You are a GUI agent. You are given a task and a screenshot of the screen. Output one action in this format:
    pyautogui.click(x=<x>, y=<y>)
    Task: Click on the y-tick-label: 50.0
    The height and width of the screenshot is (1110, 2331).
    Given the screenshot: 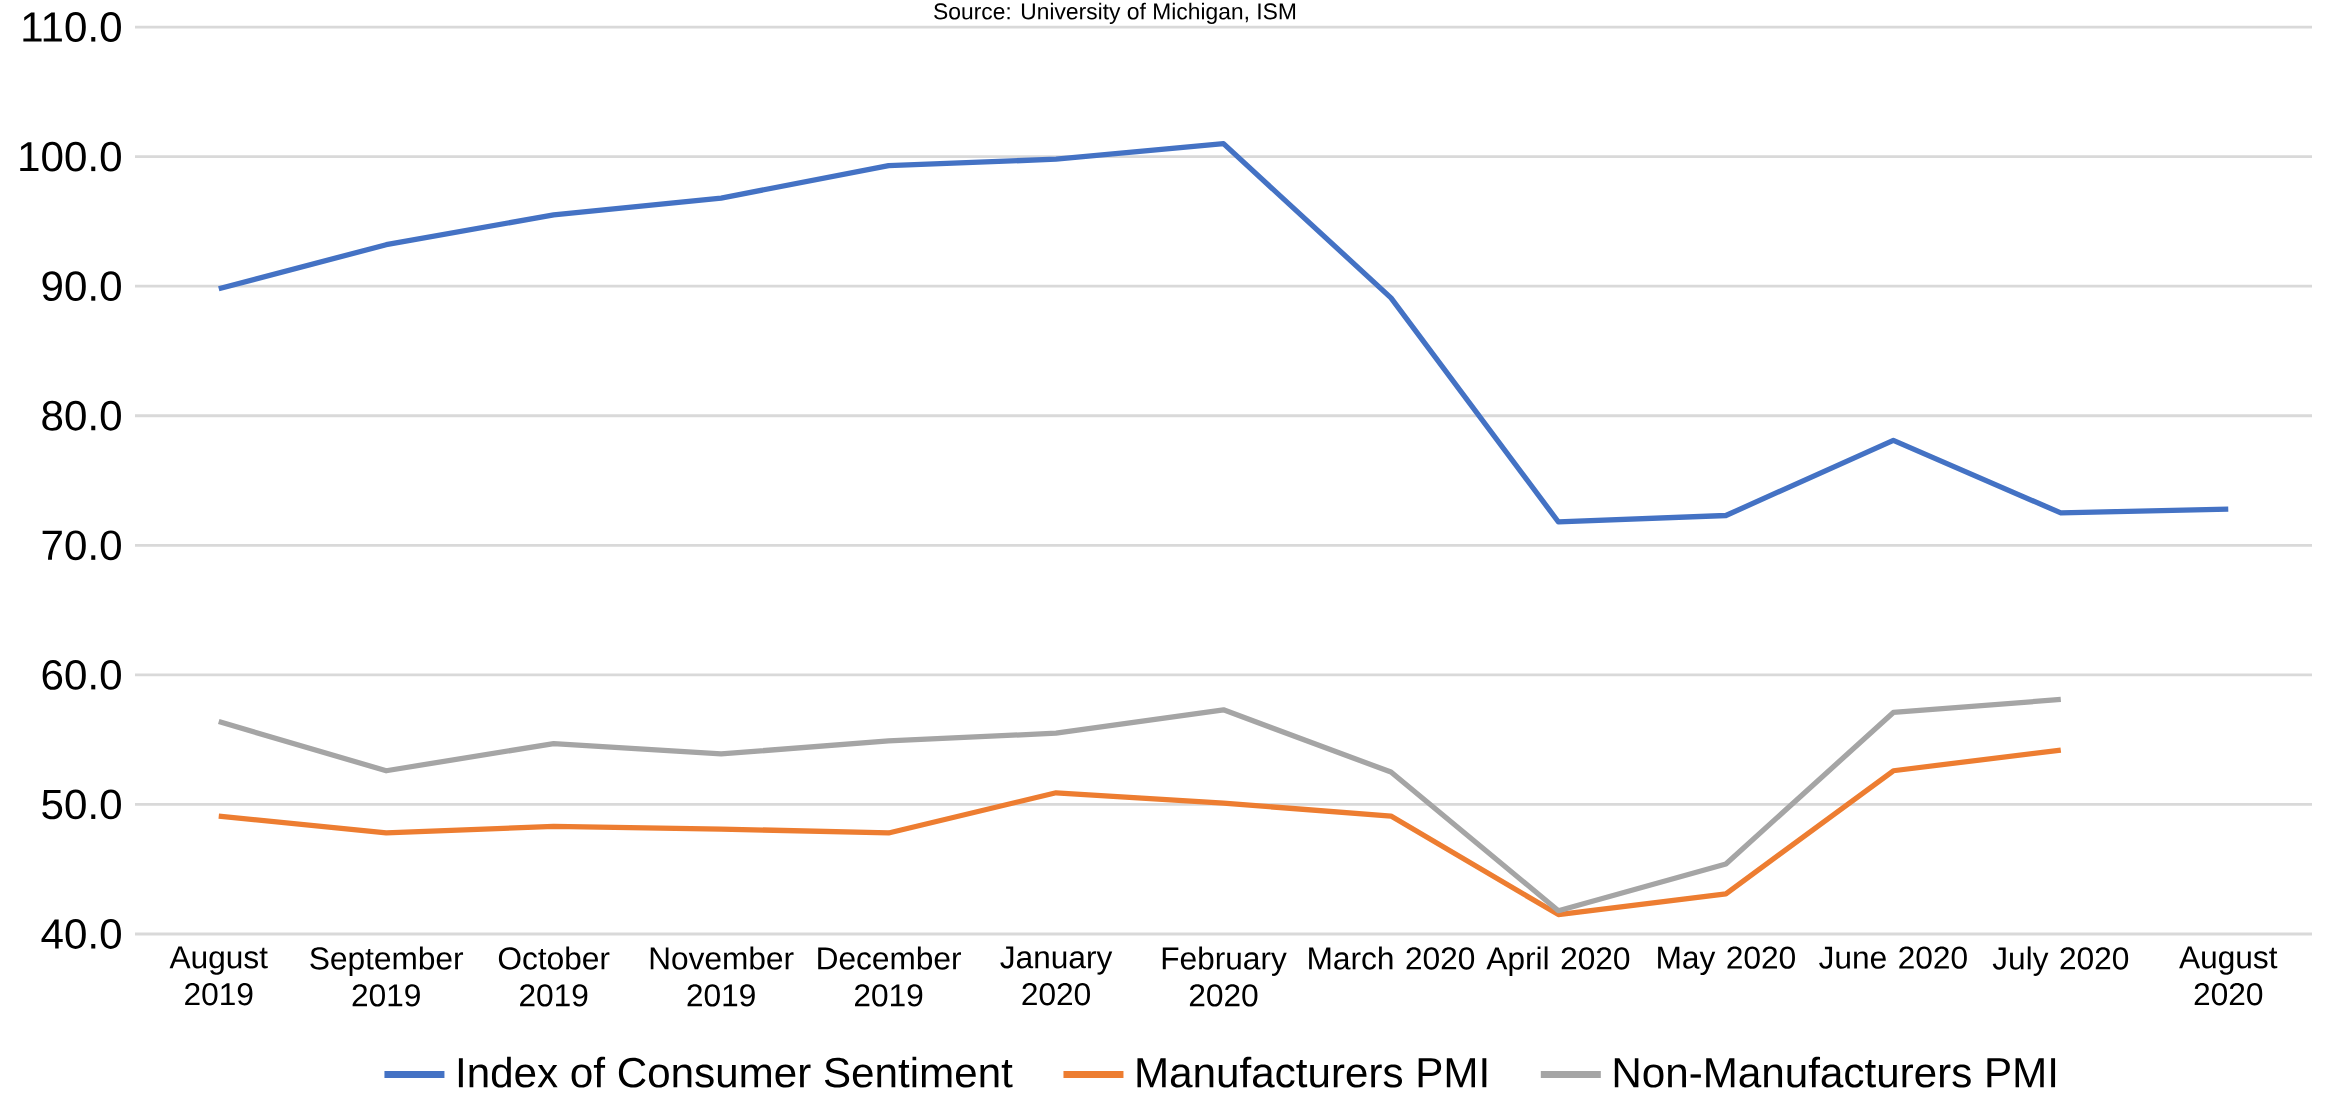 What is the action you would take?
    pyautogui.click(x=81, y=804)
    